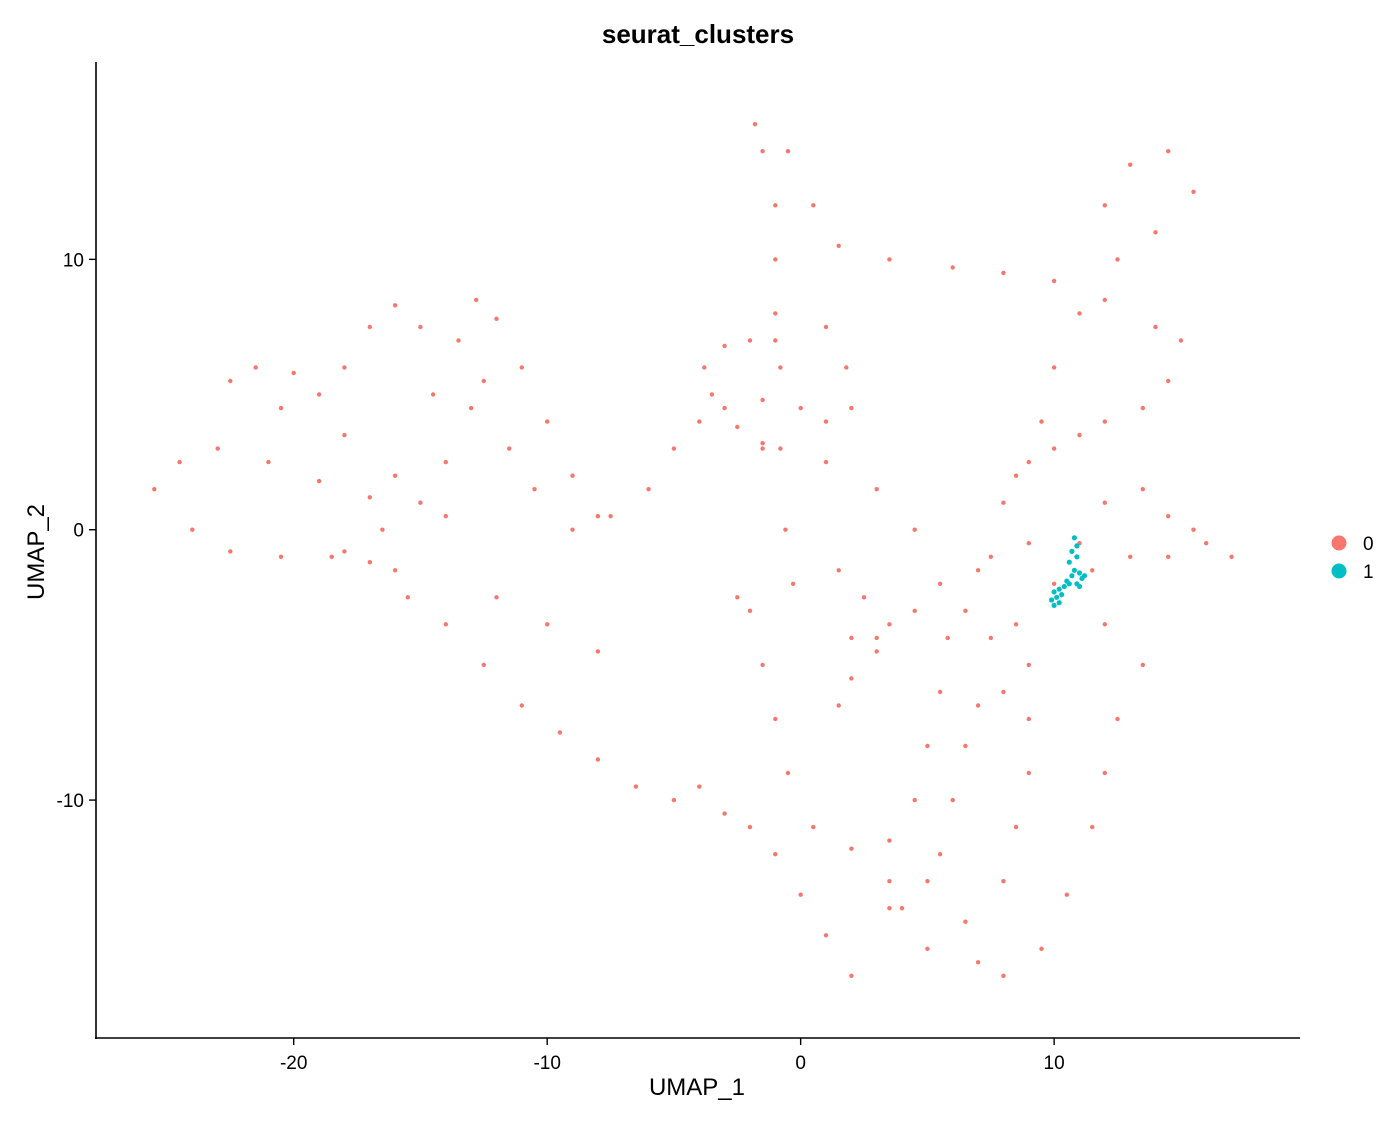 The width and height of the screenshot is (1400, 1123). Describe the element at coordinates (697, 1087) in the screenshot. I see `x-axis-title: UMAP_1` at that location.